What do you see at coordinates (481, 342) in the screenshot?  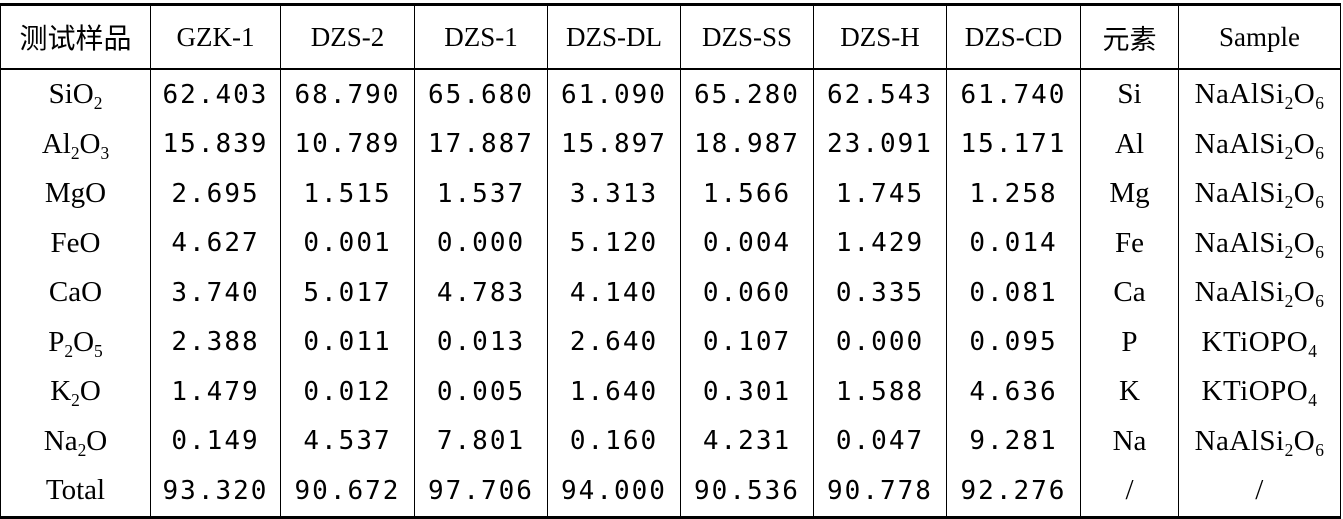 I see `value-cell: 0.013` at bounding box center [481, 342].